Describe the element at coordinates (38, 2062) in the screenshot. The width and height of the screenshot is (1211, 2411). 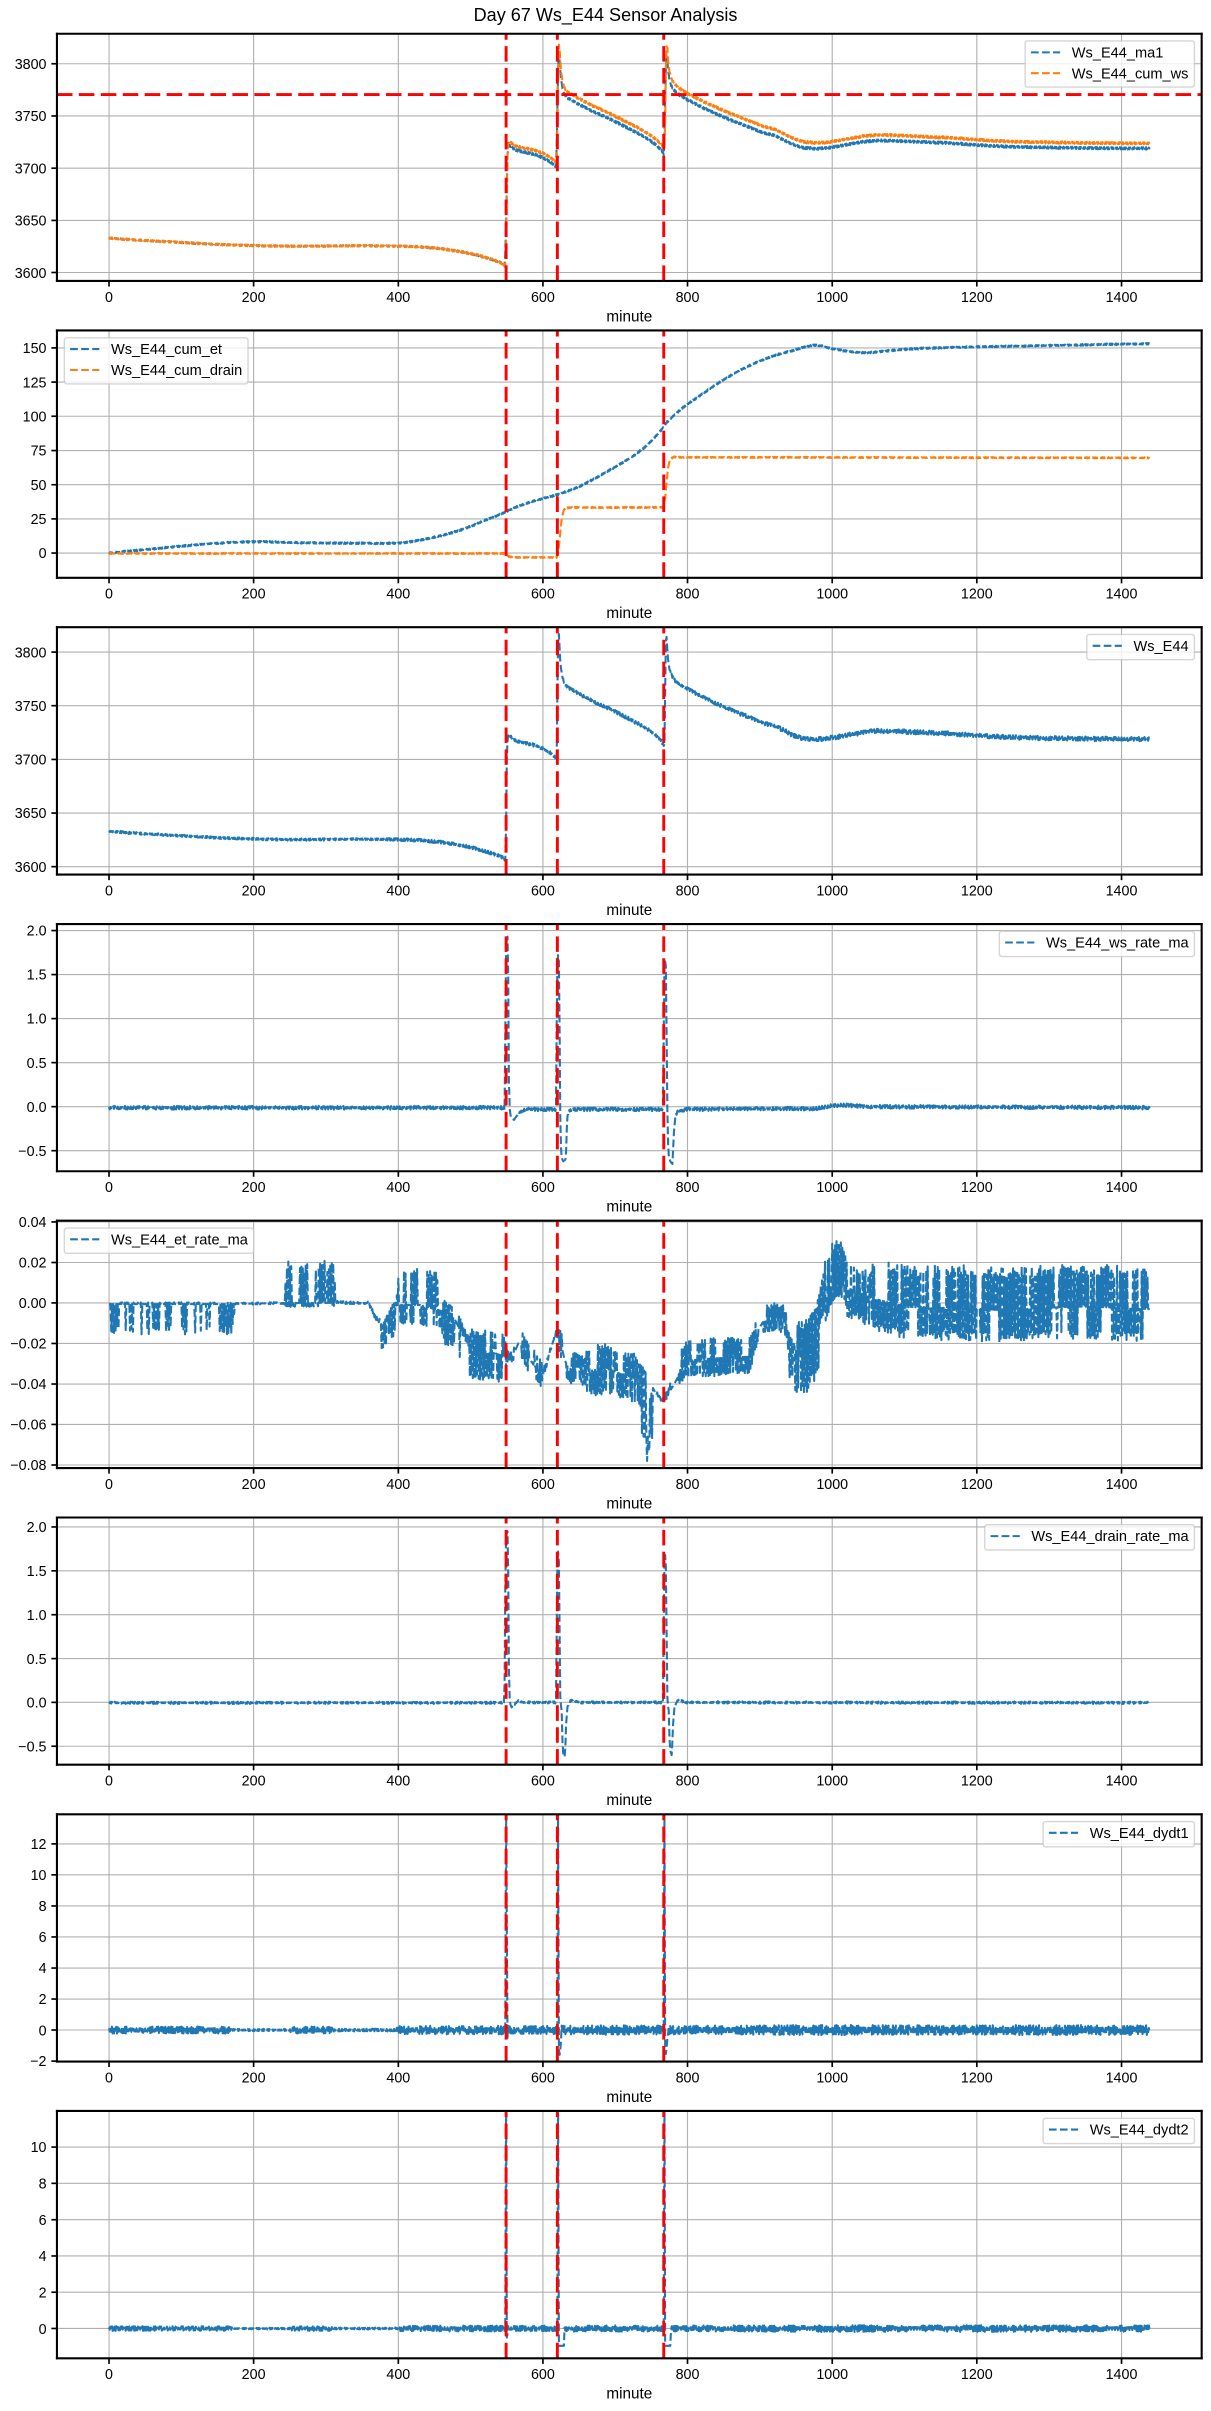
I see `svg-text: −2` at that location.